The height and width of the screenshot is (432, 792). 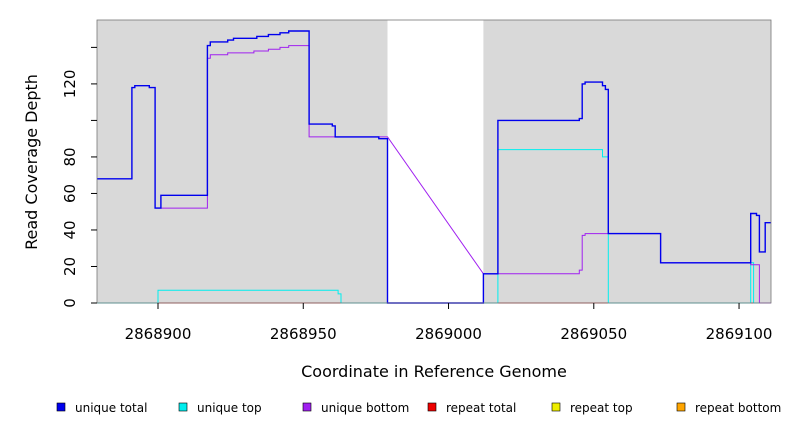 What do you see at coordinates (111, 408) in the screenshot?
I see `legend-label: unique total` at bounding box center [111, 408].